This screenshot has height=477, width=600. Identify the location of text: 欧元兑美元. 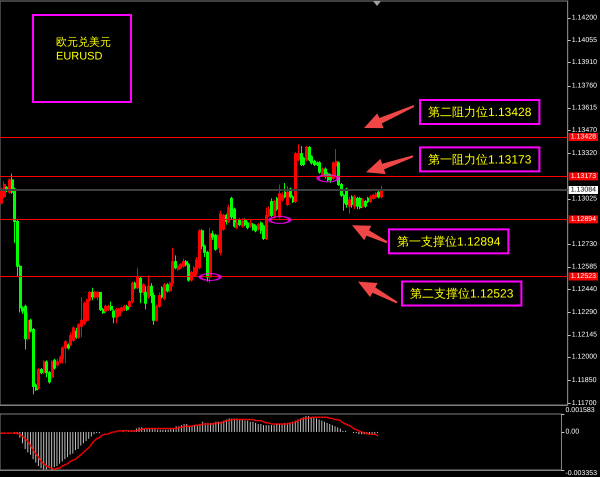
(83, 42).